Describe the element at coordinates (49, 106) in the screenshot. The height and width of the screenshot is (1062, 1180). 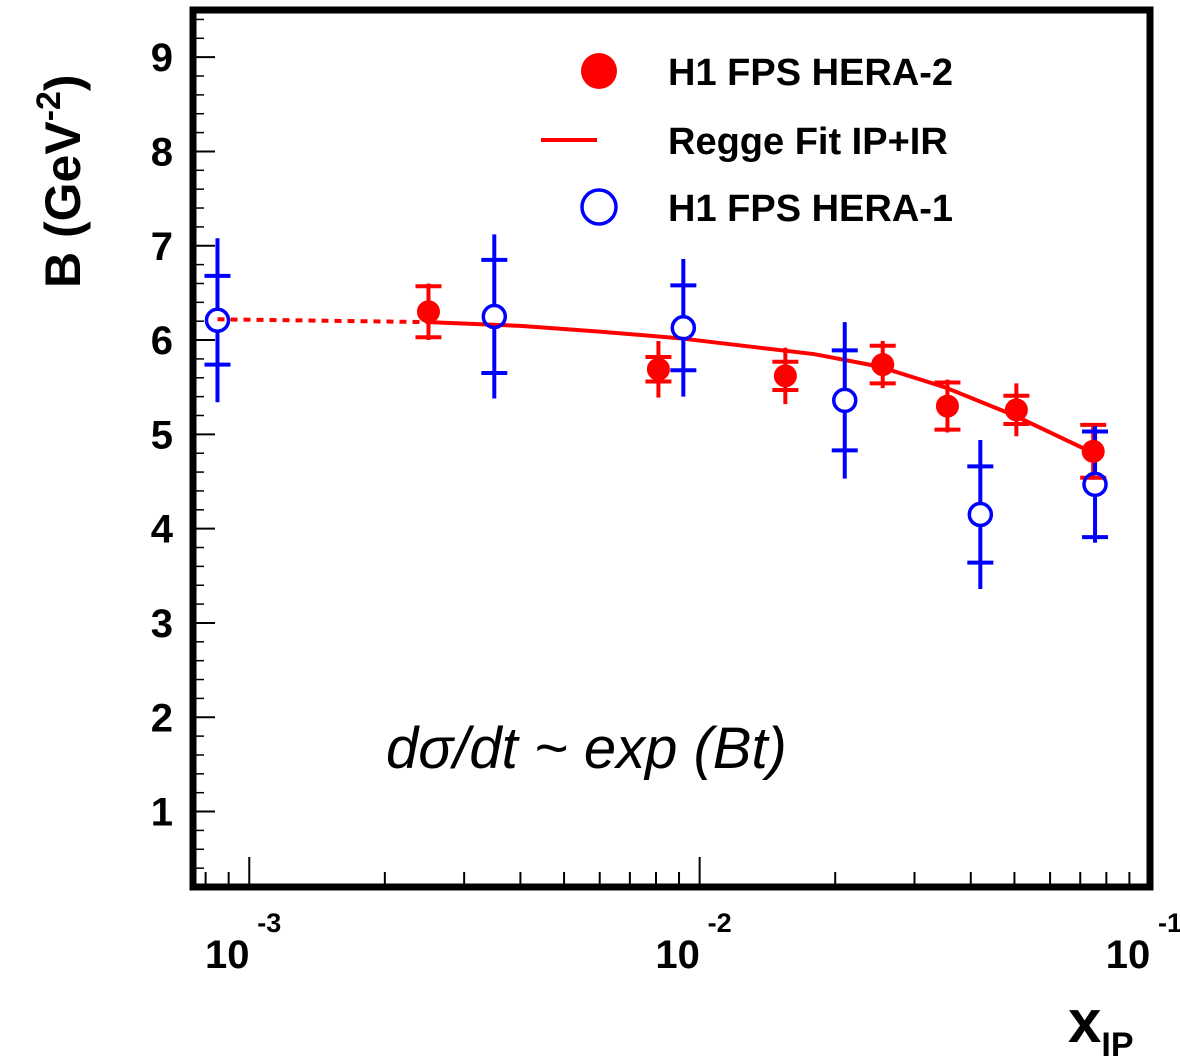
I see `y-axis-title-sup: -2` at that location.